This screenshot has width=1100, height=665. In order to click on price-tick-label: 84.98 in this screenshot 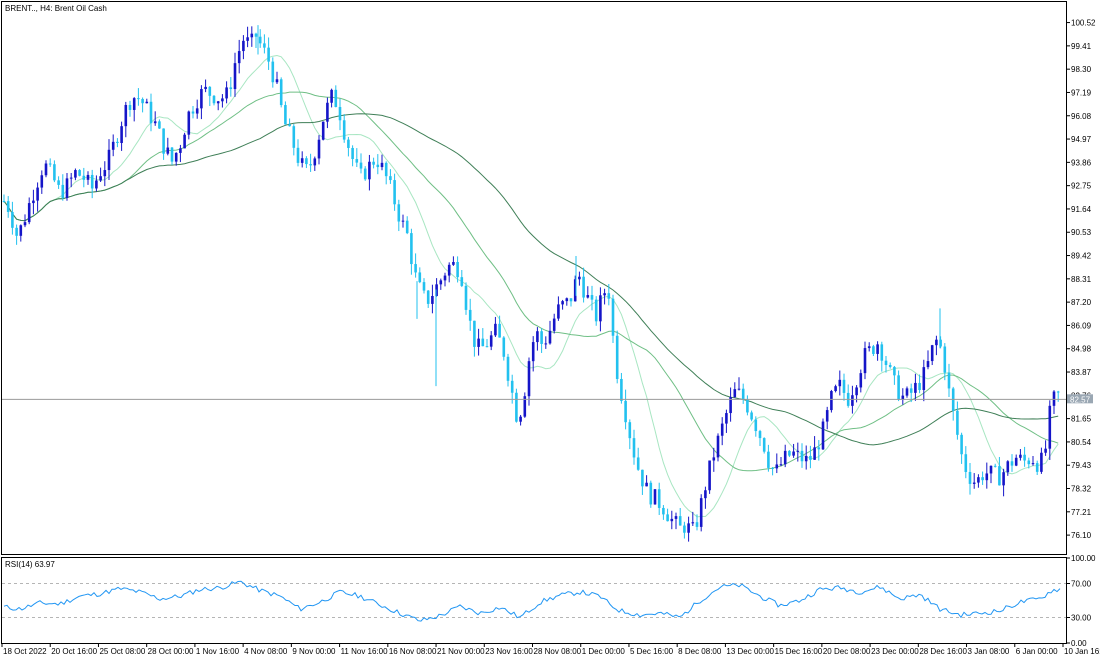, I will do `click(1081, 349)`.